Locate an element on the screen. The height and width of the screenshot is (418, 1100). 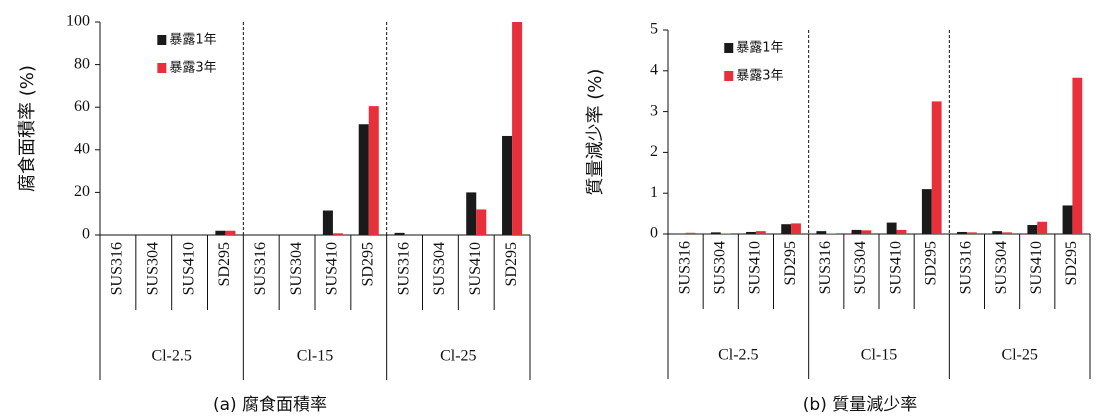
caption: (a) 腐食面積率 is located at coordinates (270, 405).